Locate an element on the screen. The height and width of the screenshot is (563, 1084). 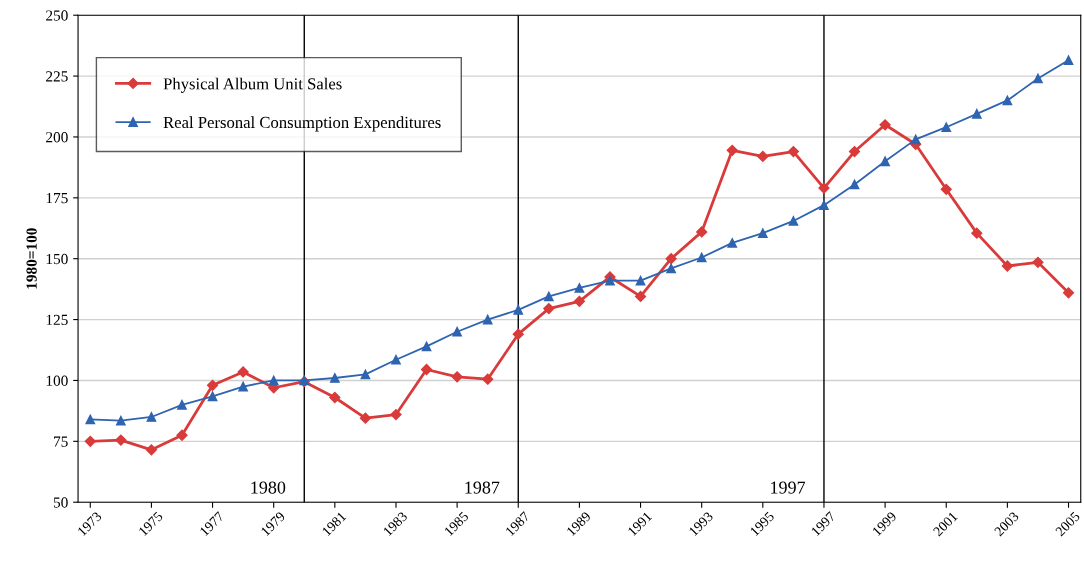
legend-label: Real Personal Consumption Expenditures is located at coordinates (302, 124).